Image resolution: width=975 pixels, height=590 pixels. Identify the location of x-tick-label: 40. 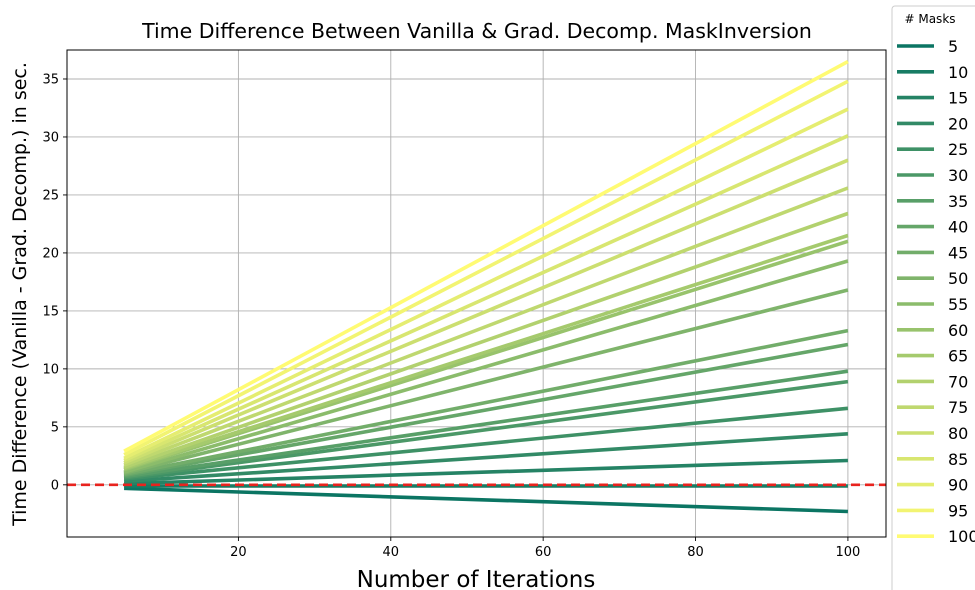
(391, 552).